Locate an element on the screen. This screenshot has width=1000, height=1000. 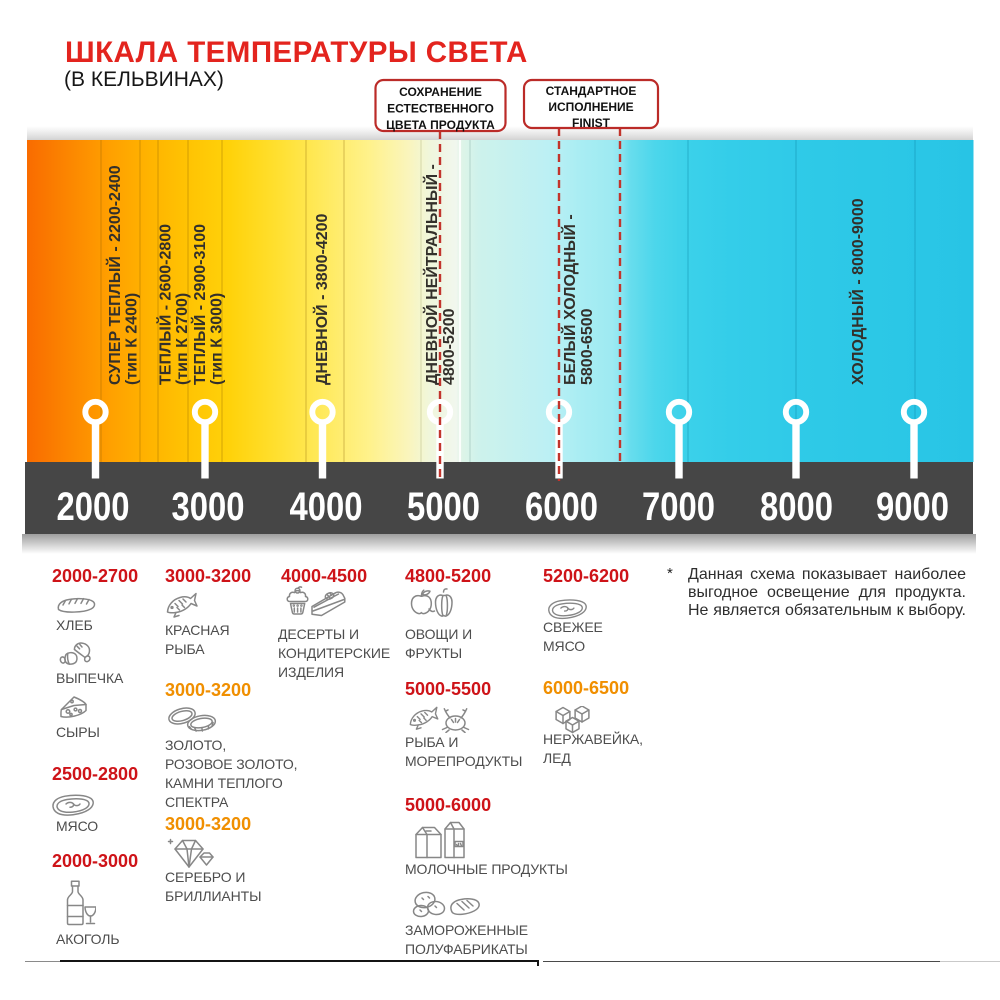
svg-text: ТЕПЛЫЙ - 2600-2800 is located at coordinates (165, 304).